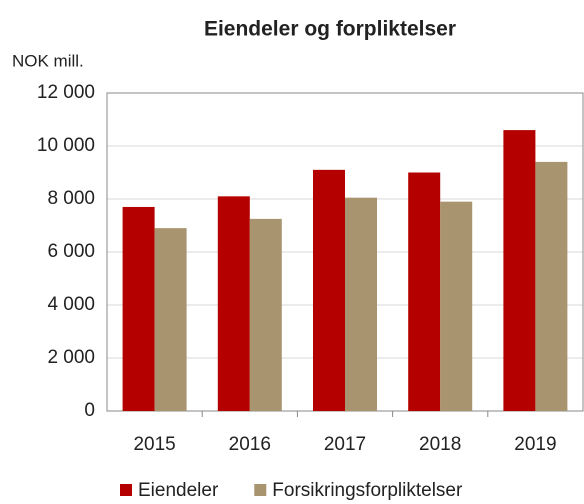 The image size is (584, 504). What do you see at coordinates (250, 444) in the screenshot?
I see `x-tick-label: 2016` at bounding box center [250, 444].